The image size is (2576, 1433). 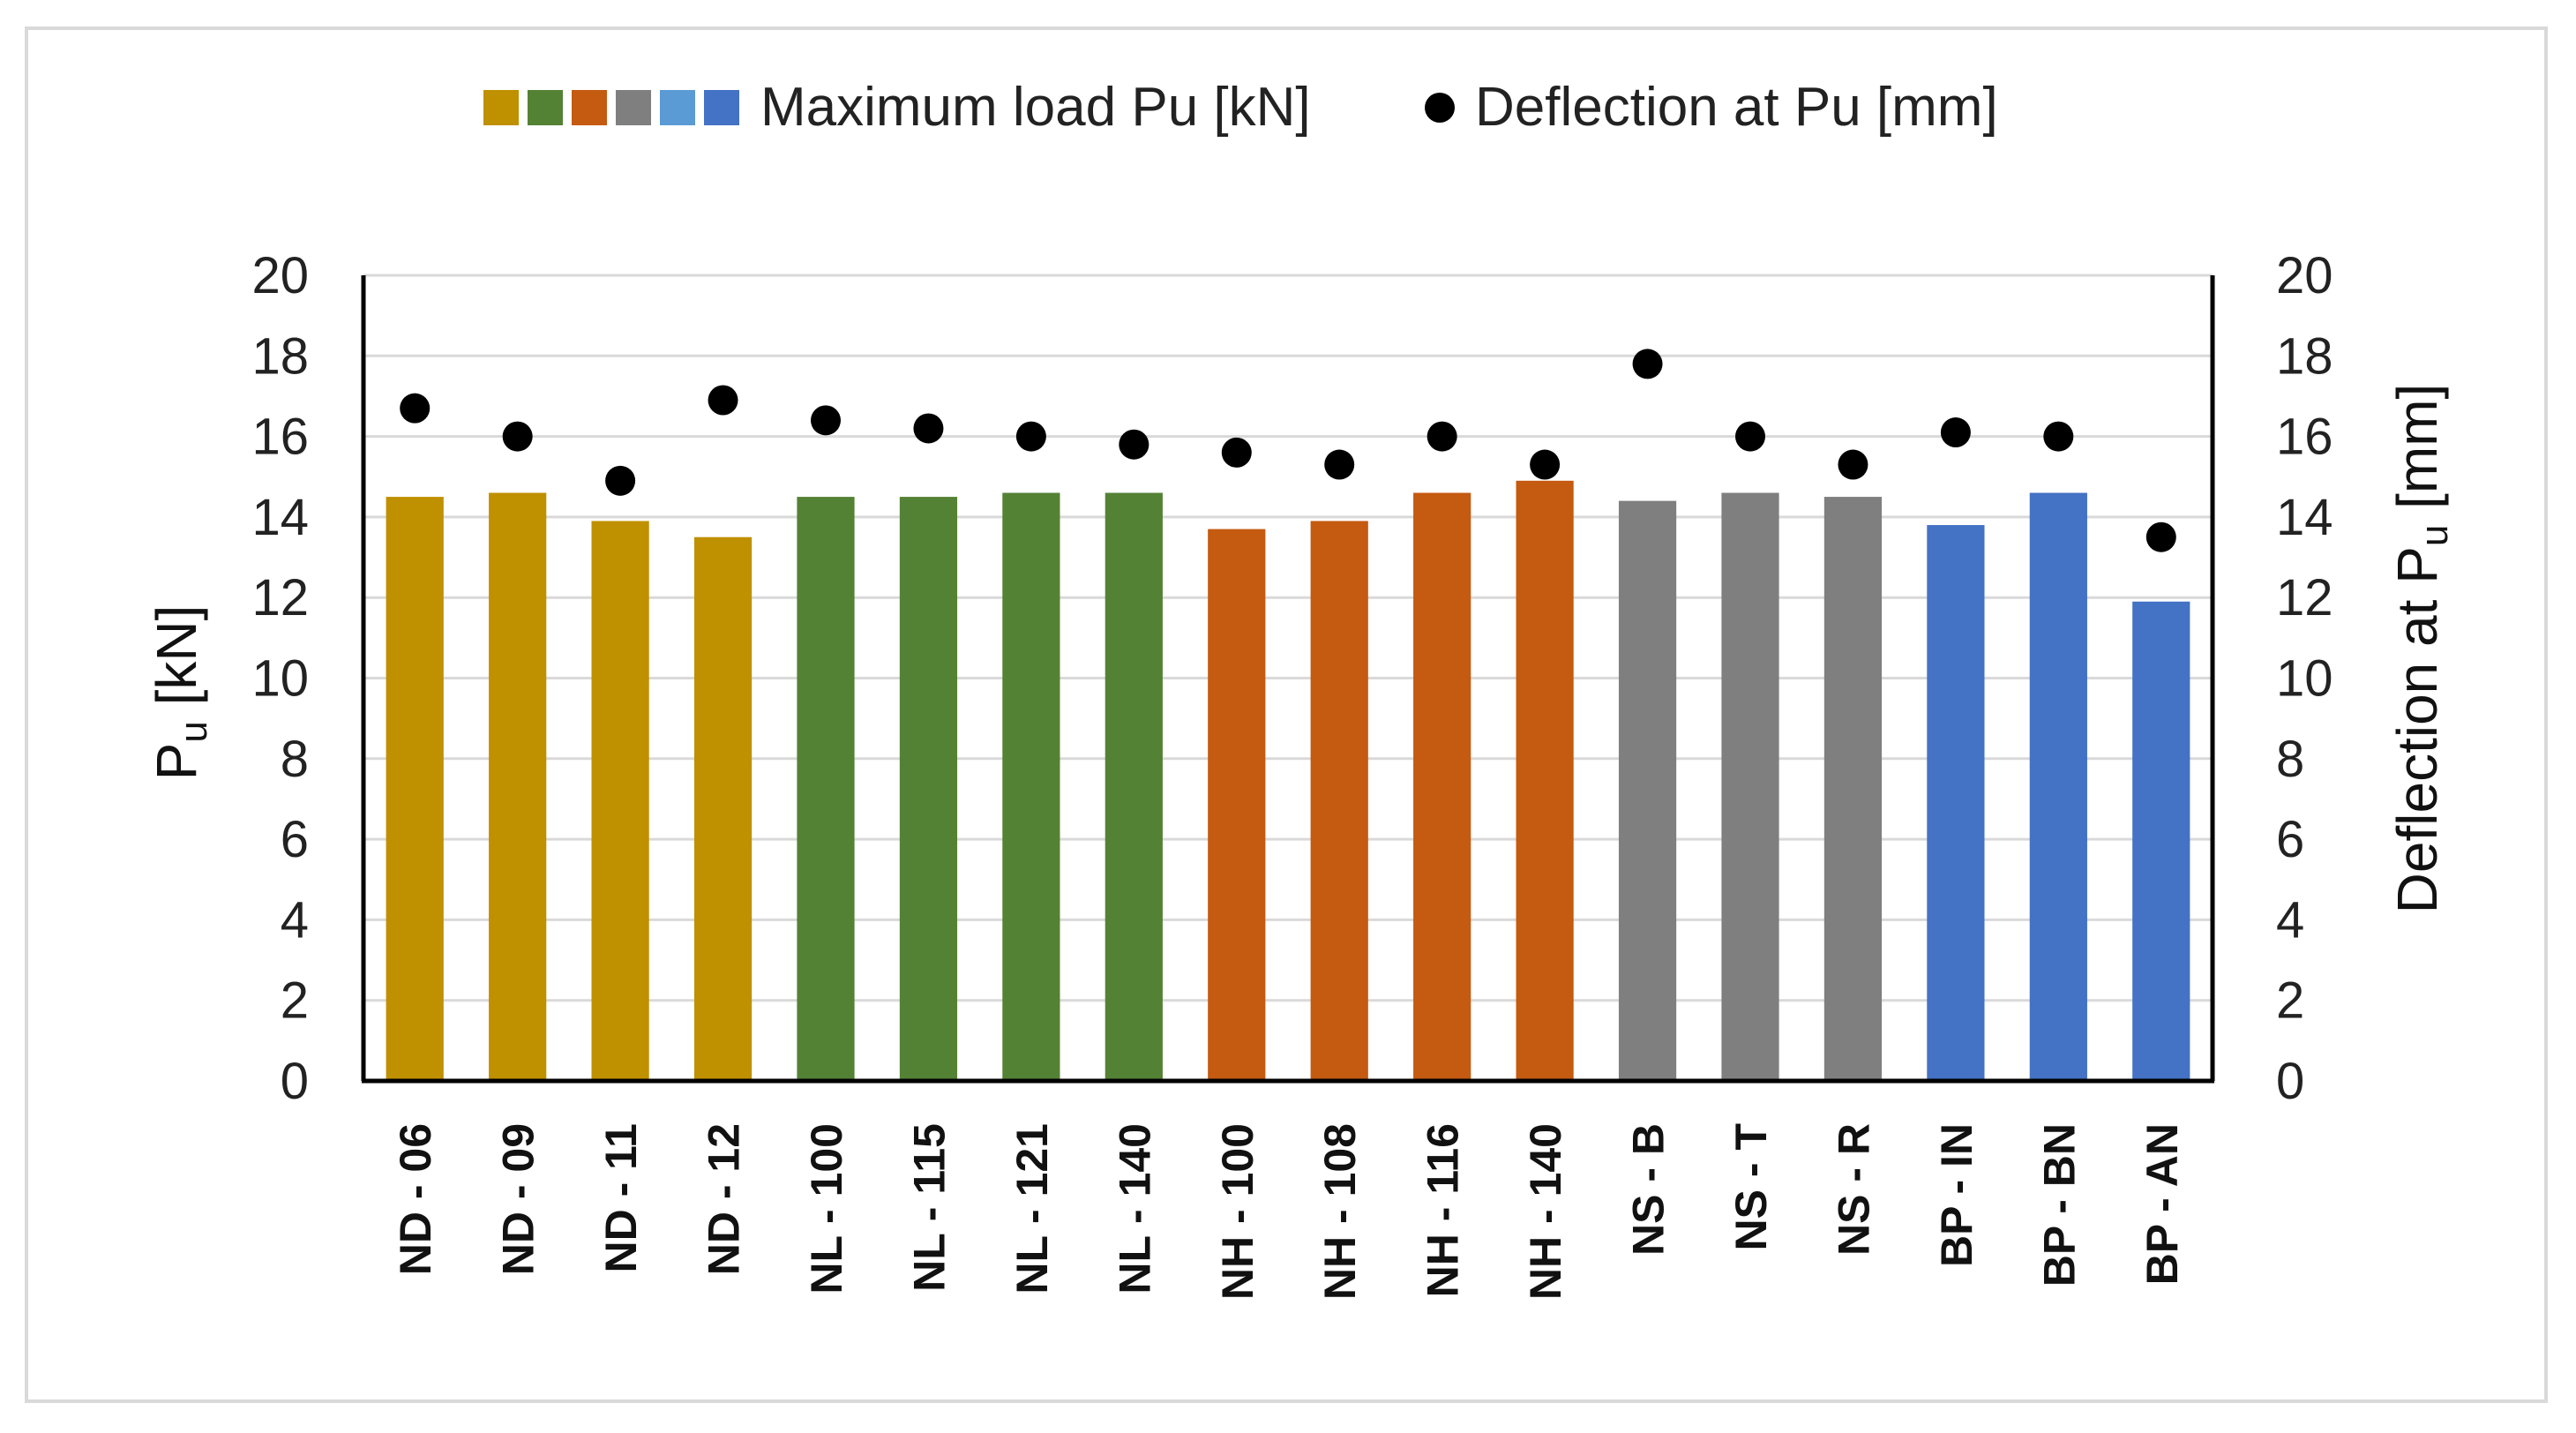 I want to click on y-right-tick-label: 10, so click(x=2305, y=679).